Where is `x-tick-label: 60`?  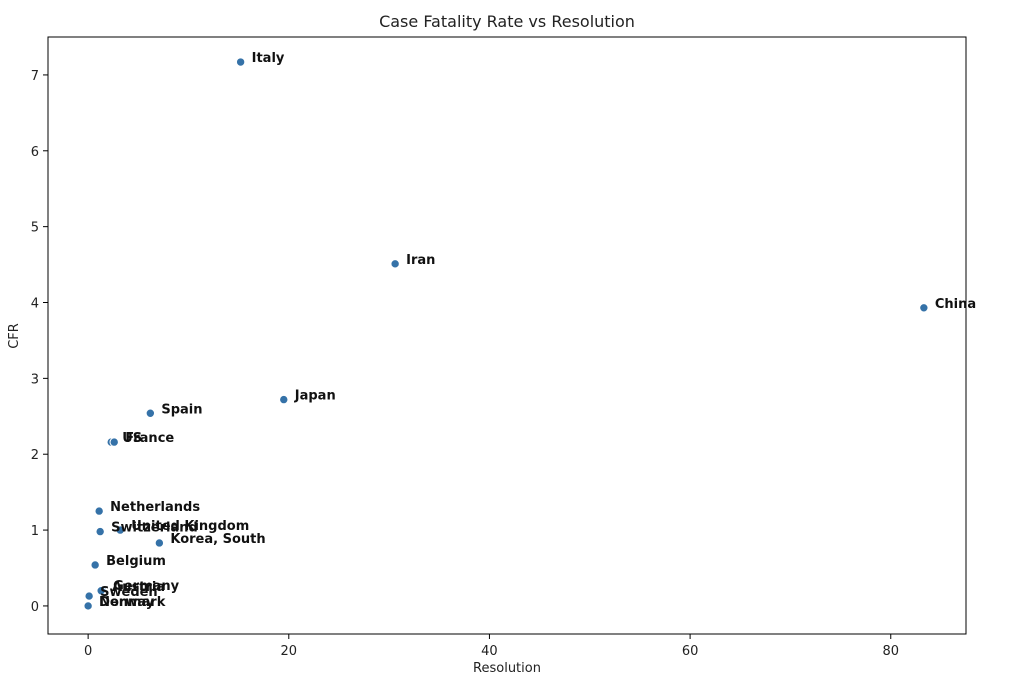
x-tick-label: 60 is located at coordinates (690, 651).